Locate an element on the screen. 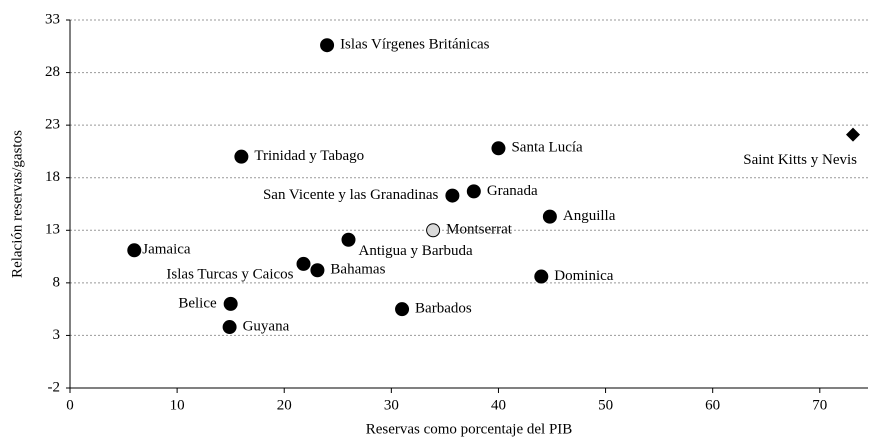  y-tick-label: 13 is located at coordinates (52, 230).